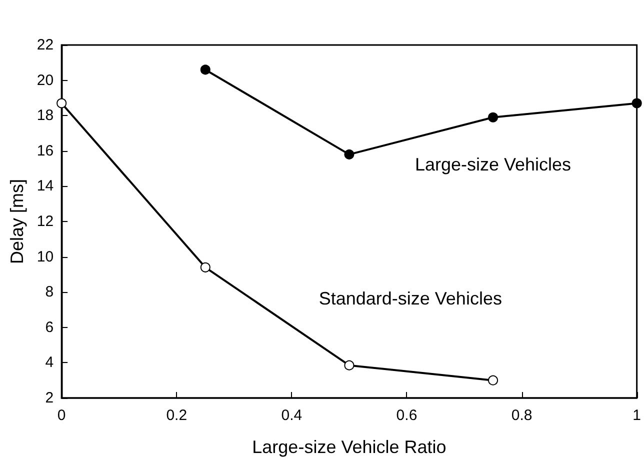 Image resolution: width=644 pixels, height=470 pixels. I want to click on y-tick-label: 6, so click(49, 327).